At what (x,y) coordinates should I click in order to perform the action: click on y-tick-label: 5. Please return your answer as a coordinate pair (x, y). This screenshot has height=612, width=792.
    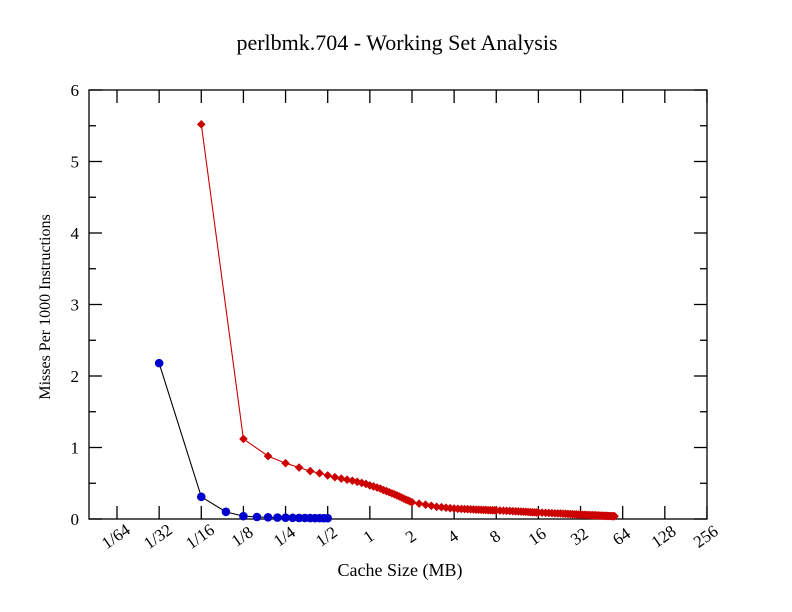
    Looking at the image, I should click on (75, 162).